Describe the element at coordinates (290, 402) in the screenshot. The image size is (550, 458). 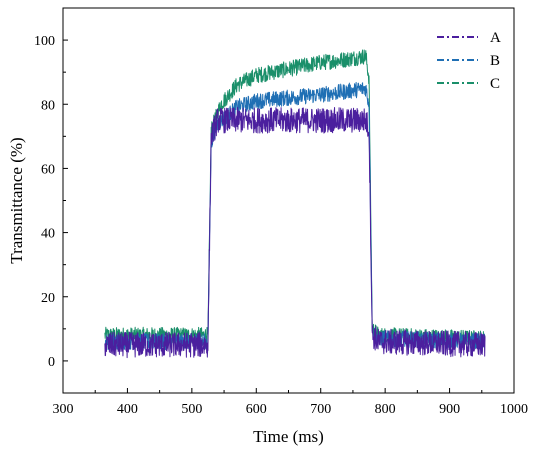
I see `x-axis-ticks: 300 400 500 600 700 800 900 1000` at that location.